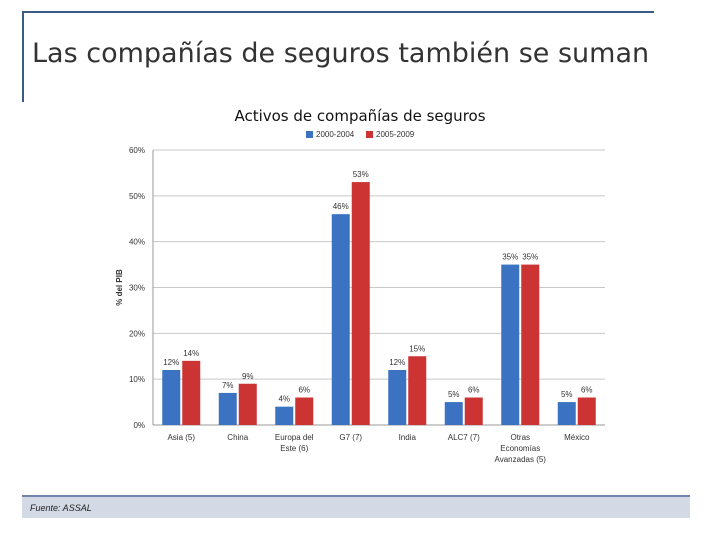 The height and width of the screenshot is (540, 720). What do you see at coordinates (137, 379) in the screenshot?
I see `y-tick-label: 10%` at bounding box center [137, 379].